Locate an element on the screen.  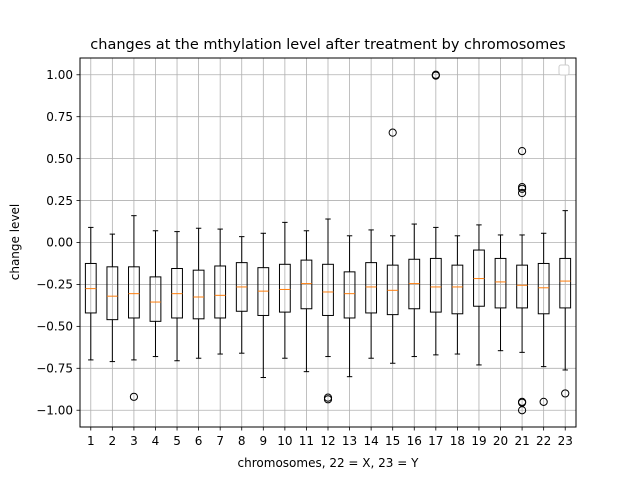
x-tick-label: 2 is located at coordinates (113, 441).